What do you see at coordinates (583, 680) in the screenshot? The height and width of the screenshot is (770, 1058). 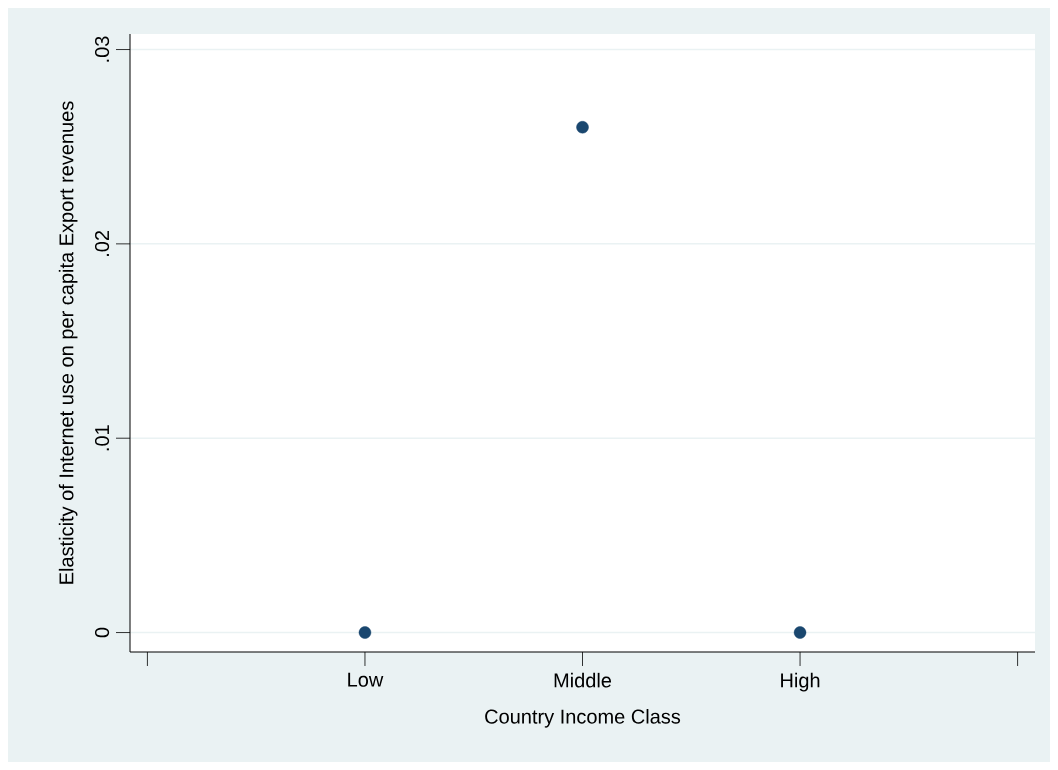 I see `x-tick-label: Middle` at bounding box center [583, 680].